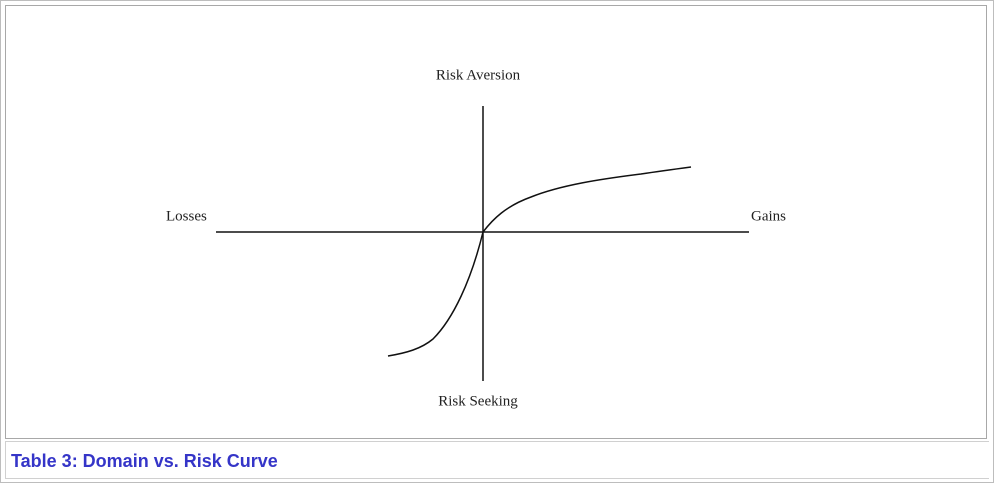 This screenshot has height=483, width=994. I want to click on caption-row: Table 3: Domain vs. Risk Curve, so click(497, 460).